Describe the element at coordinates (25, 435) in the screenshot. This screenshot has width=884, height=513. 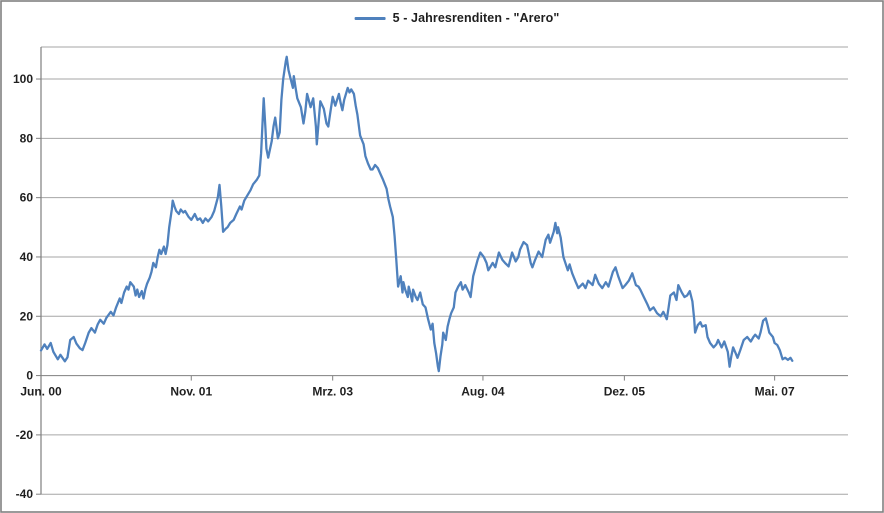
I see `y-tick-label: -20` at that location.